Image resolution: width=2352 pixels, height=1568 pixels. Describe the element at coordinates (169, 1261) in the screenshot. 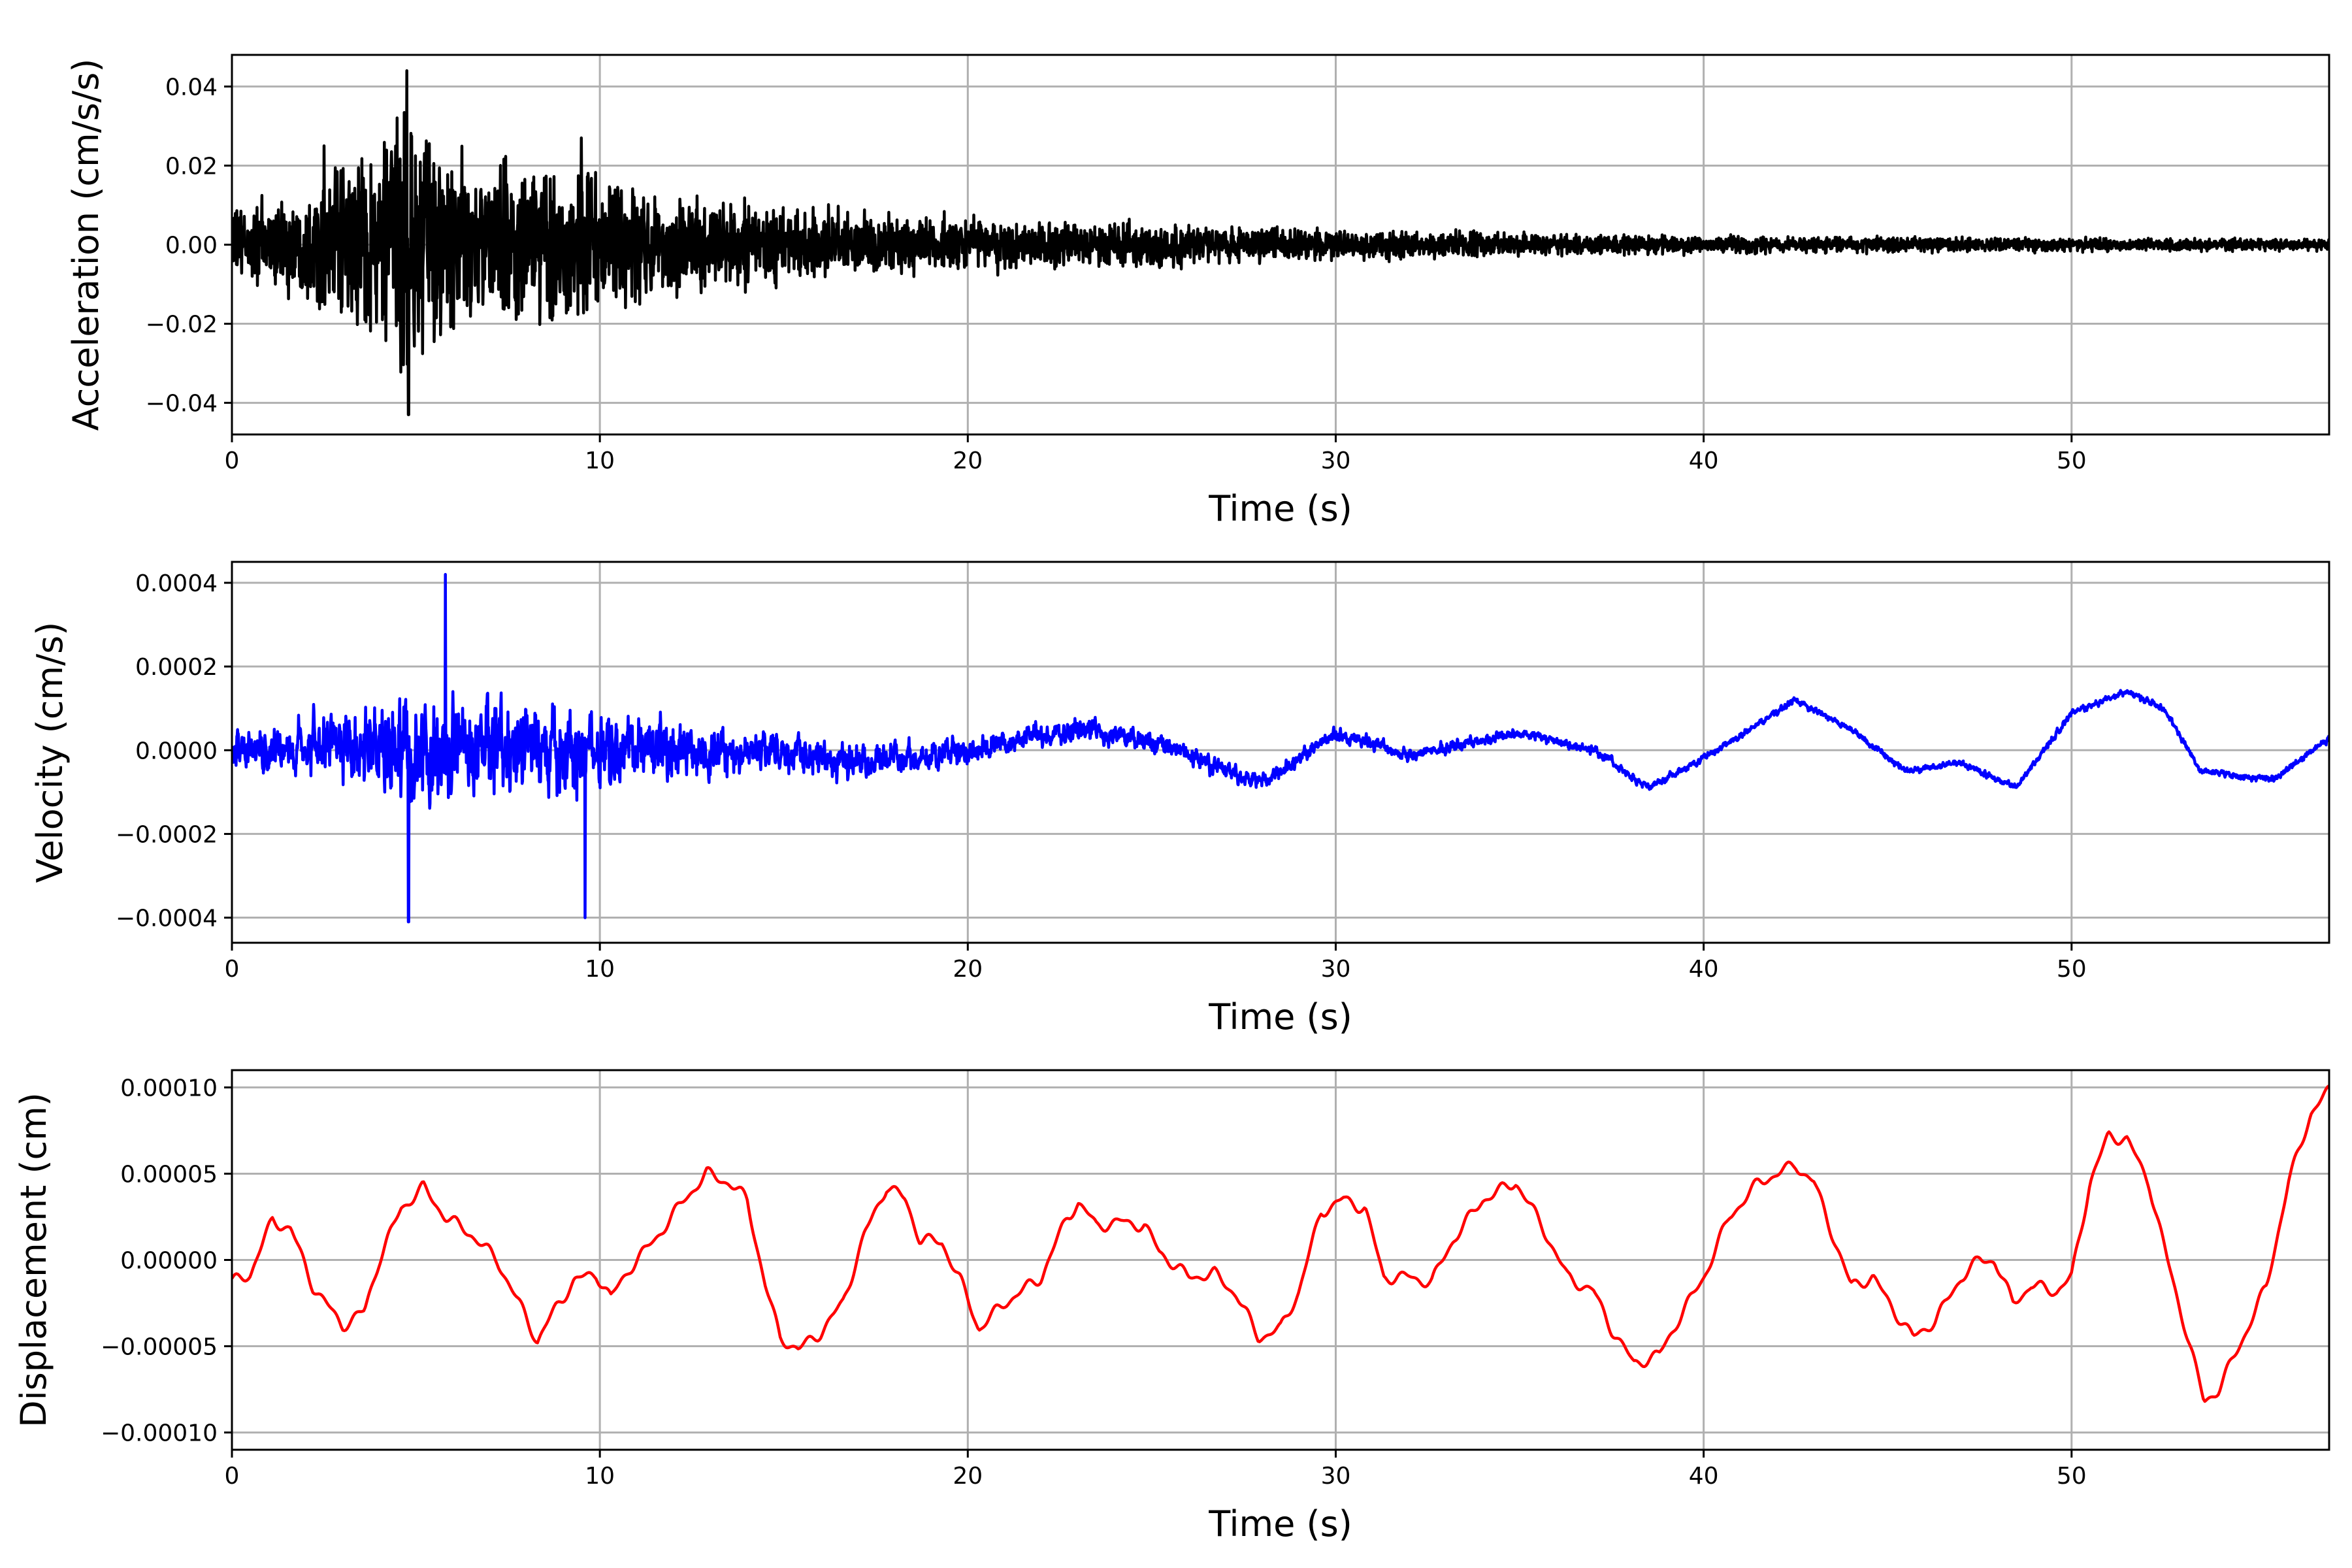

I see `y-tick-label: 0.00000` at that location.